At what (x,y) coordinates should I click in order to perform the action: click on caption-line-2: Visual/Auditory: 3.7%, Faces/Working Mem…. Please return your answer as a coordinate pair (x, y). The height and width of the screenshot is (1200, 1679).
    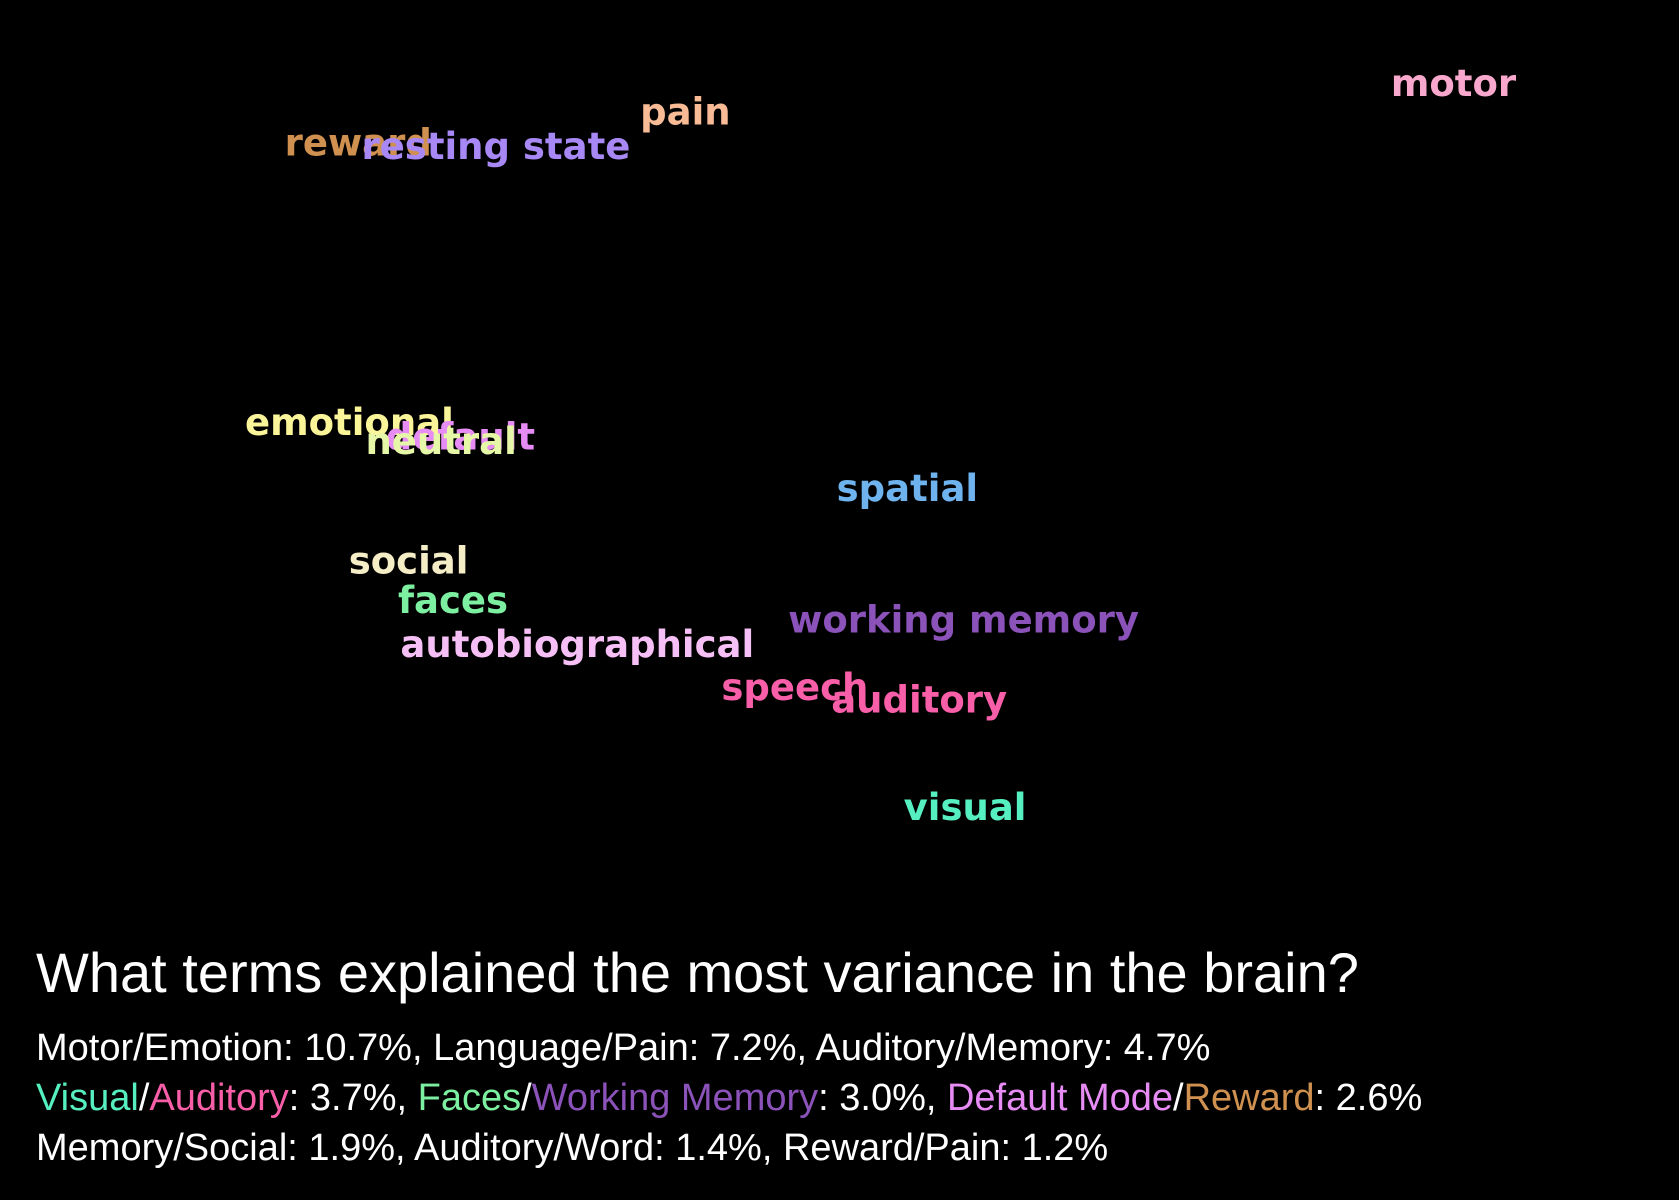
    Looking at the image, I should click on (851, 1098).